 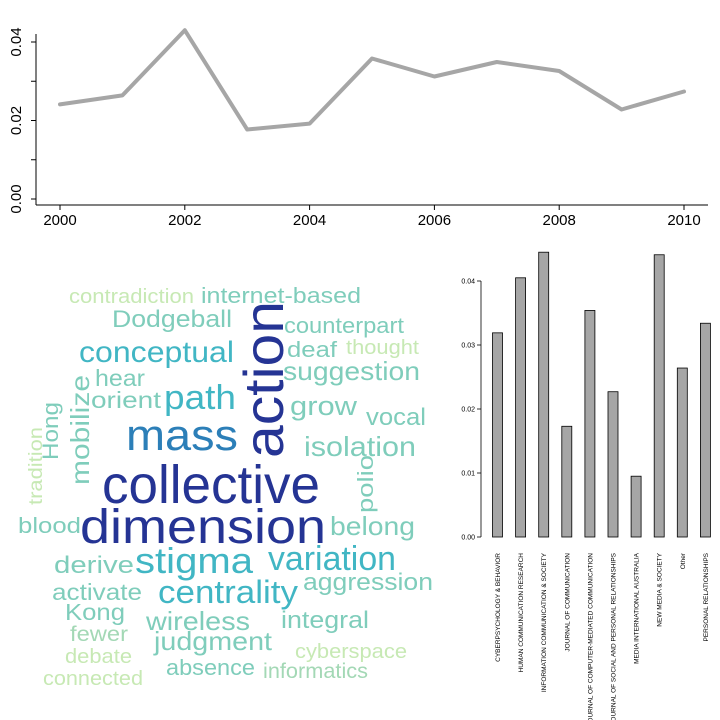 What do you see at coordinates (197, 621) in the screenshot?
I see `cloud-word: wireless` at bounding box center [197, 621].